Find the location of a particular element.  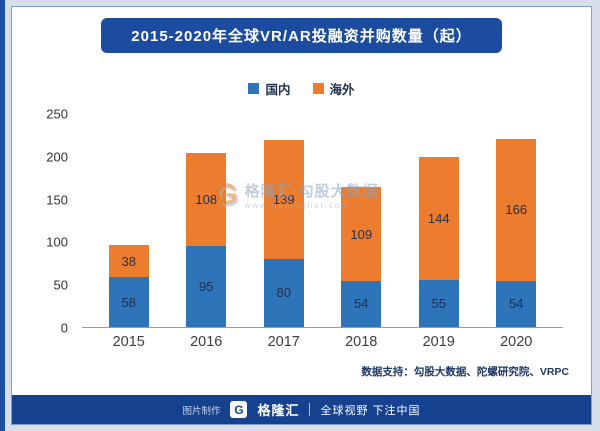

bar-2020: 54 166 is located at coordinates (516, 232).